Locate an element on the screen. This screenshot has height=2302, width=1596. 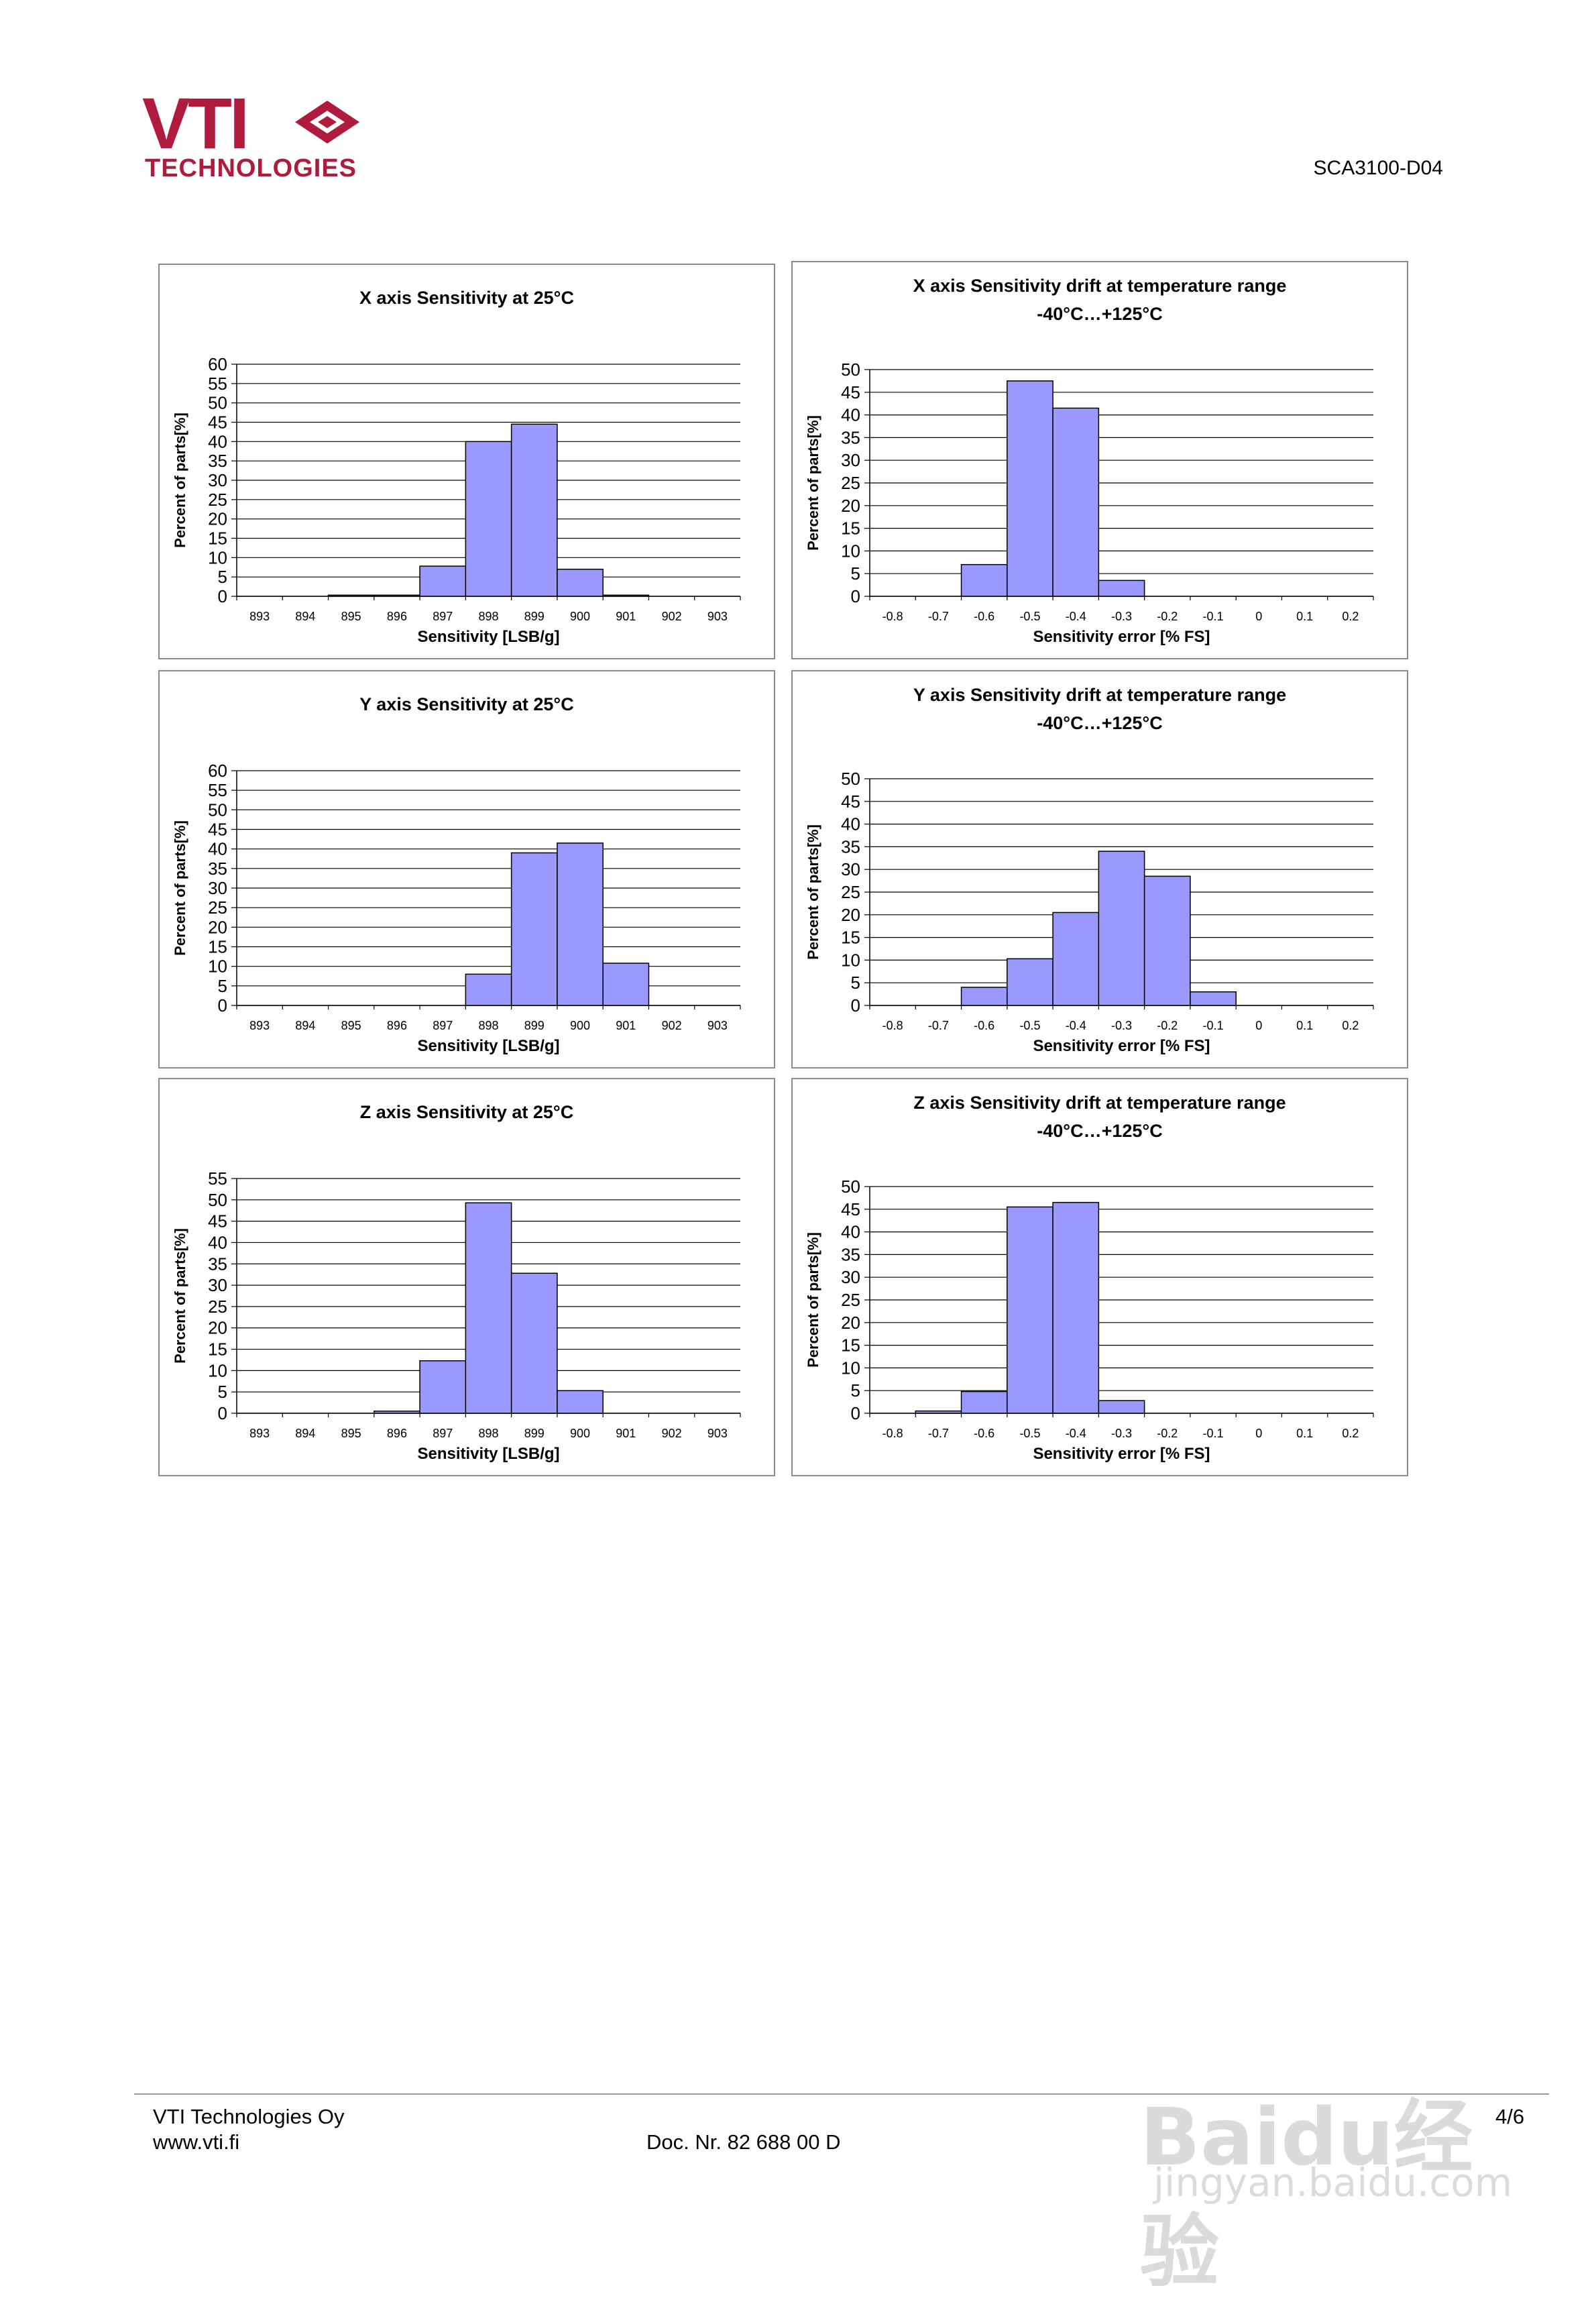
chart-subtitle: -40°C…+125°C is located at coordinates (1099, 1131).